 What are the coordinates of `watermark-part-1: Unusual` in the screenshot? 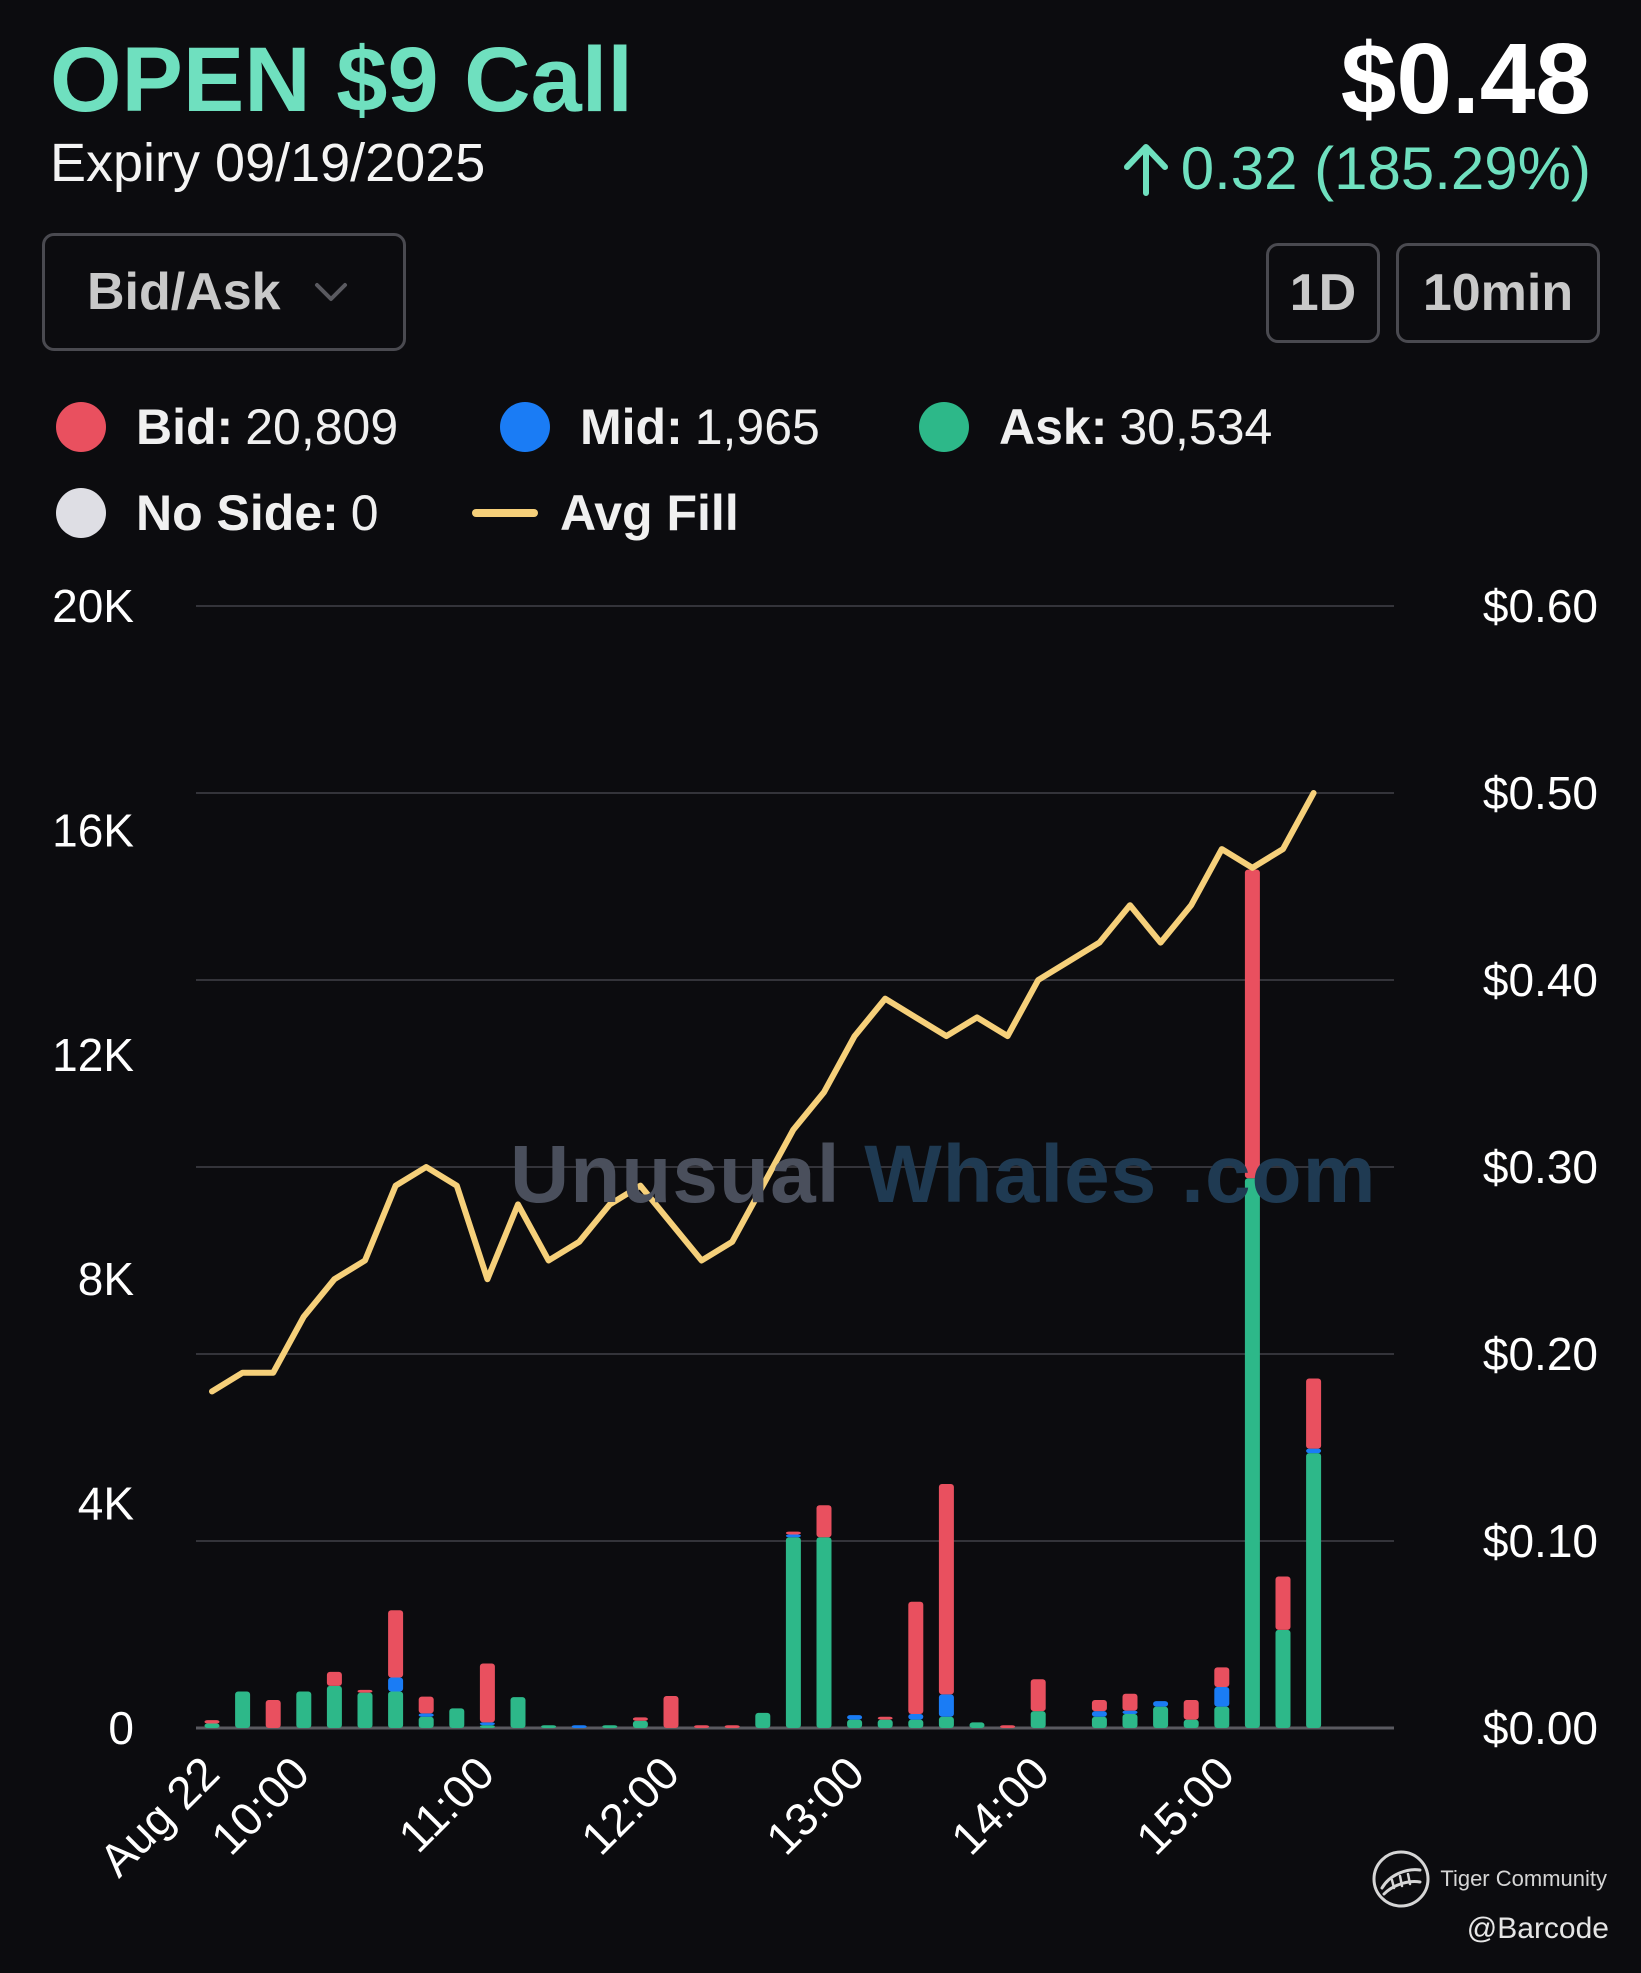 It's located at (675, 1174).